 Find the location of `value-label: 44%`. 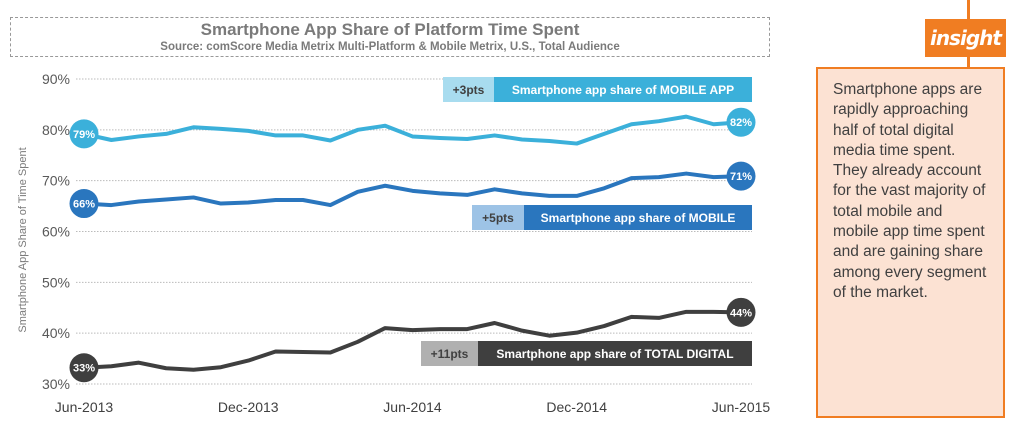

value-label: 44% is located at coordinates (741, 313).